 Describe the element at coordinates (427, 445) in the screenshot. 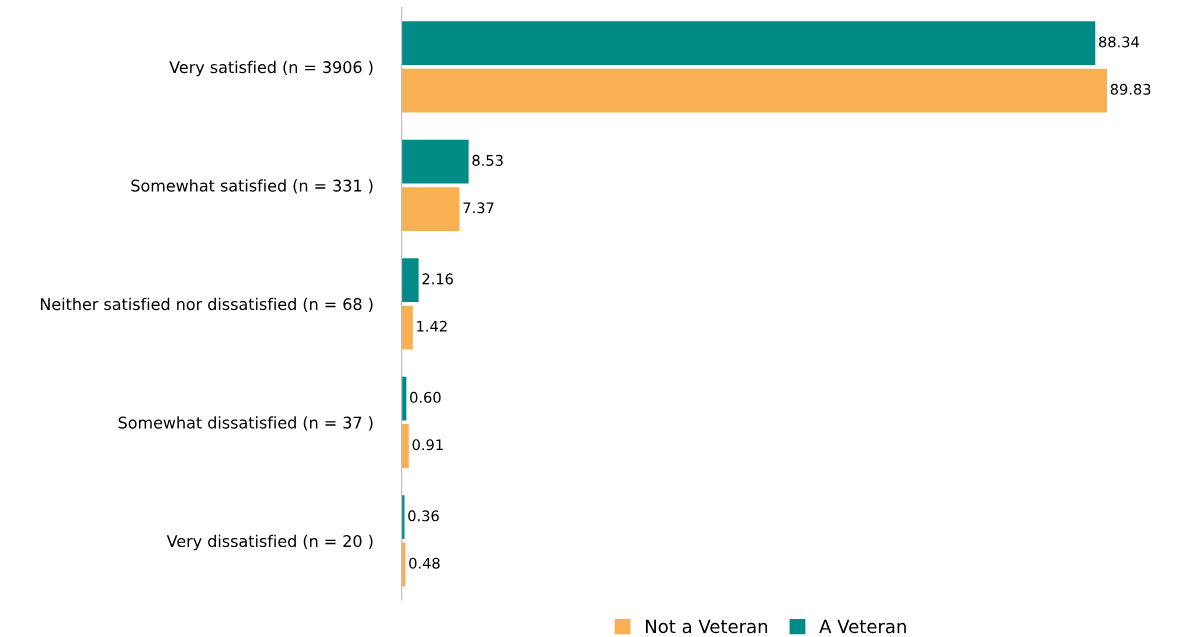

I see `data-label: 0.91` at that location.